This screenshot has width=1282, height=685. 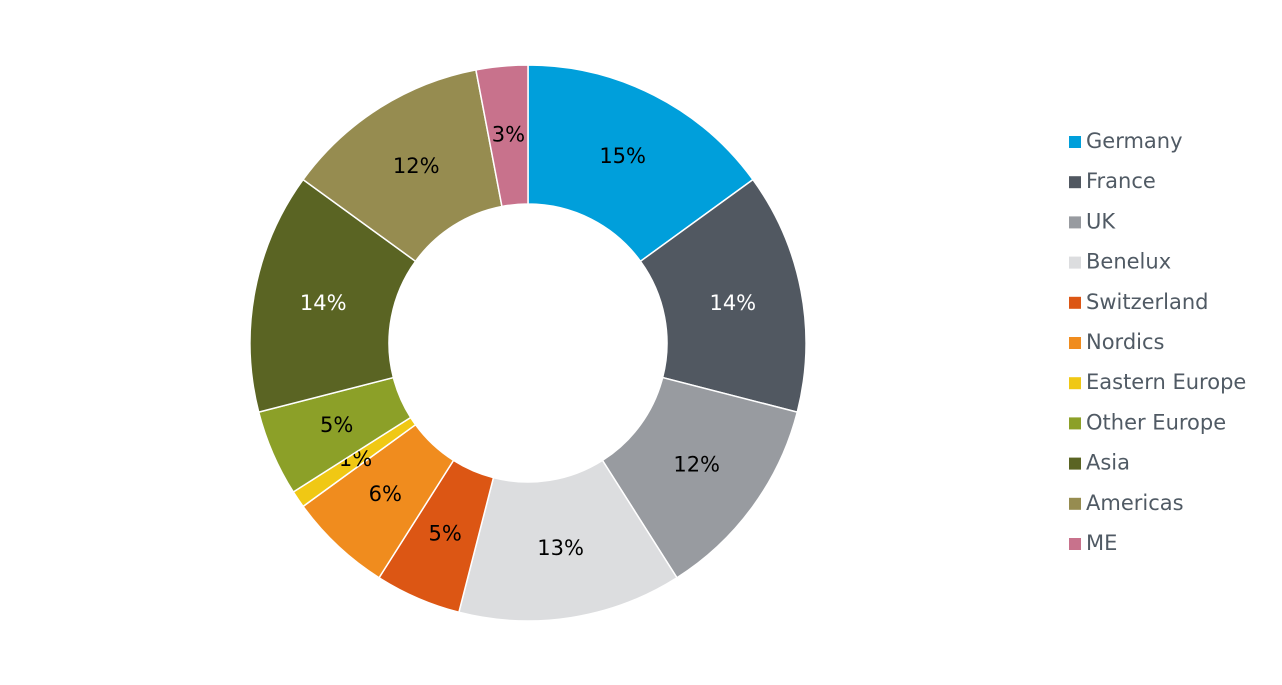 What do you see at coordinates (1101, 543) in the screenshot?
I see `legend-label: ME` at bounding box center [1101, 543].